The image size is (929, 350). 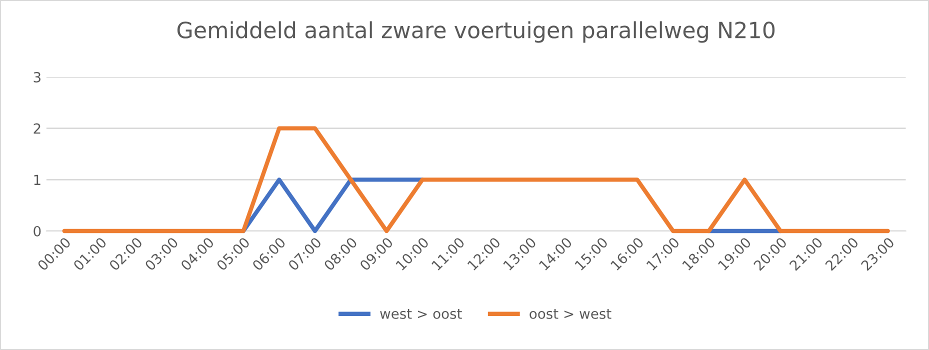 What do you see at coordinates (571, 313) in the screenshot?
I see `legend-label: oost > west` at bounding box center [571, 313].